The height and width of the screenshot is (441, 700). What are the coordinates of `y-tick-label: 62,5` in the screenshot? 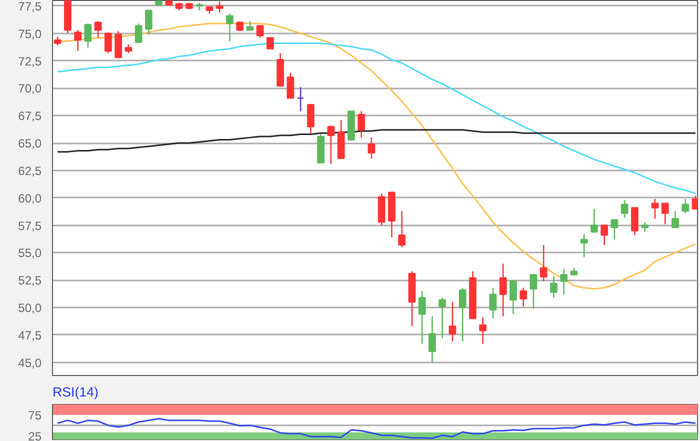 It's located at (30, 171).